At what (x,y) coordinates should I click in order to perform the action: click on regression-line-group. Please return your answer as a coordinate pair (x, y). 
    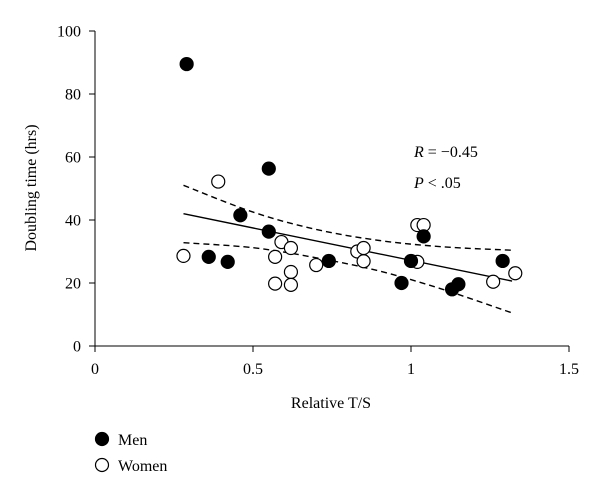
    Looking at the image, I should click on (348, 247).